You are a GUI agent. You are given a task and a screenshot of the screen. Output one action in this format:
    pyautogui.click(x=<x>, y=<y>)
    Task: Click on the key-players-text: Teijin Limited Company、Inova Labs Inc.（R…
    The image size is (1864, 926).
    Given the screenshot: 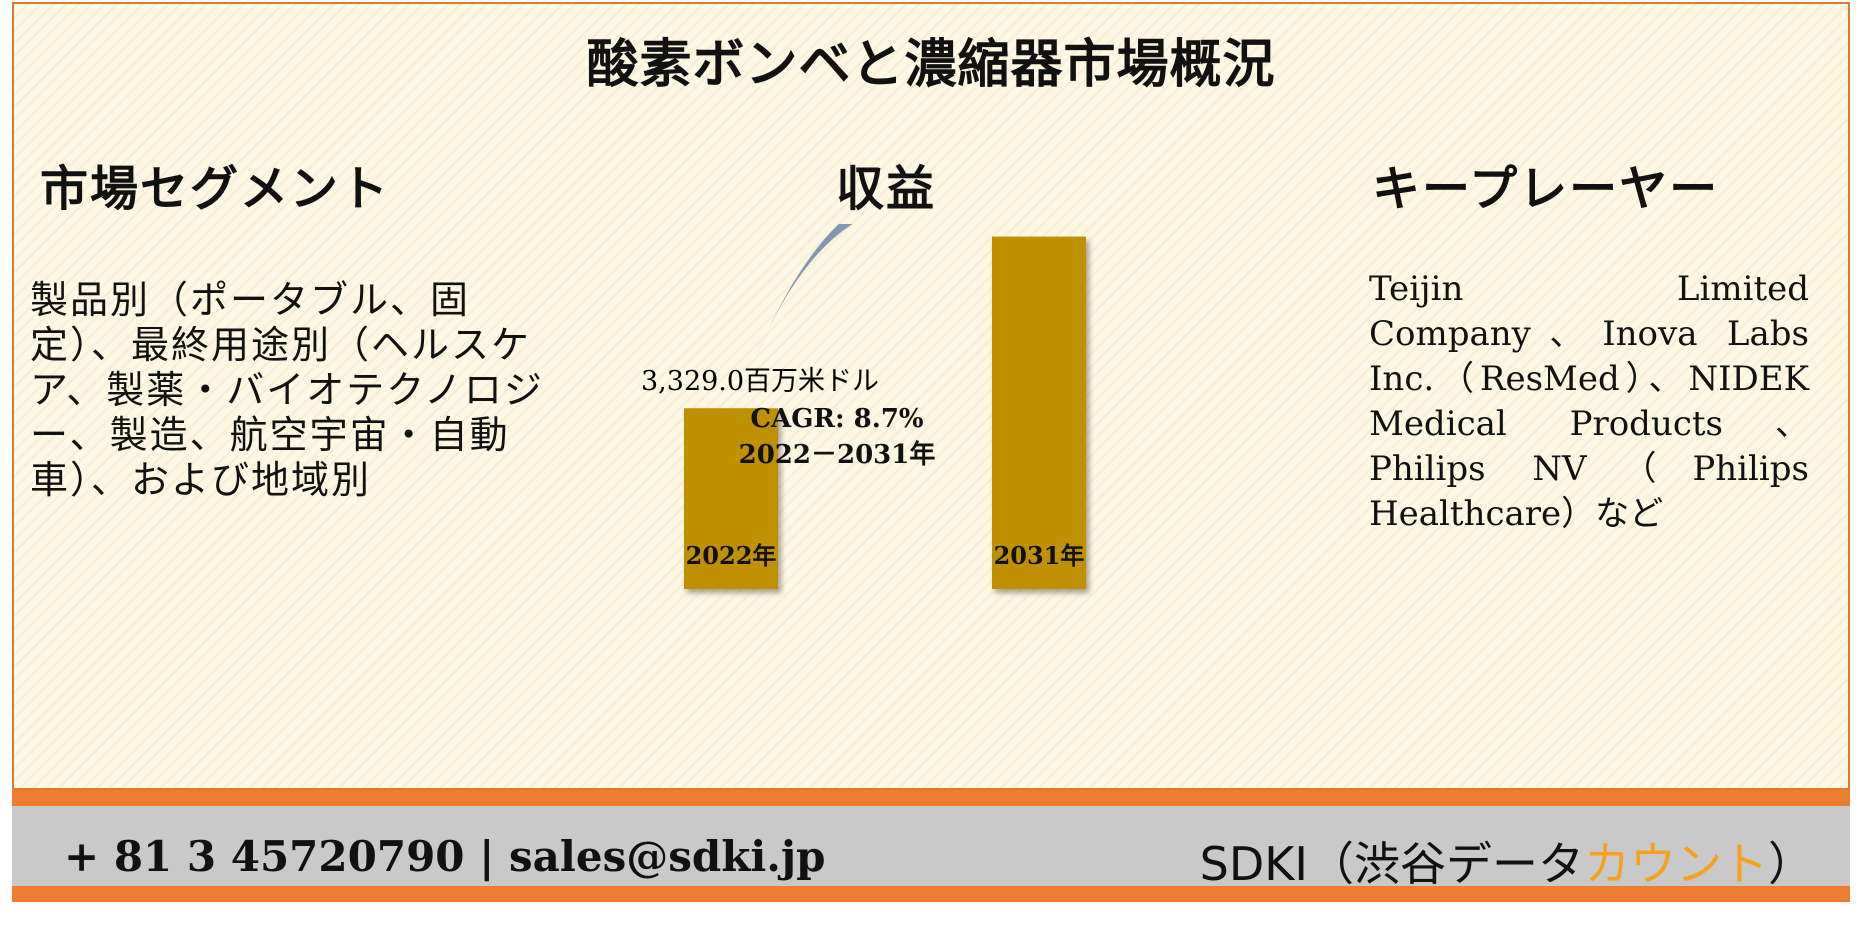 What is the action you would take?
    pyautogui.click(x=1589, y=401)
    